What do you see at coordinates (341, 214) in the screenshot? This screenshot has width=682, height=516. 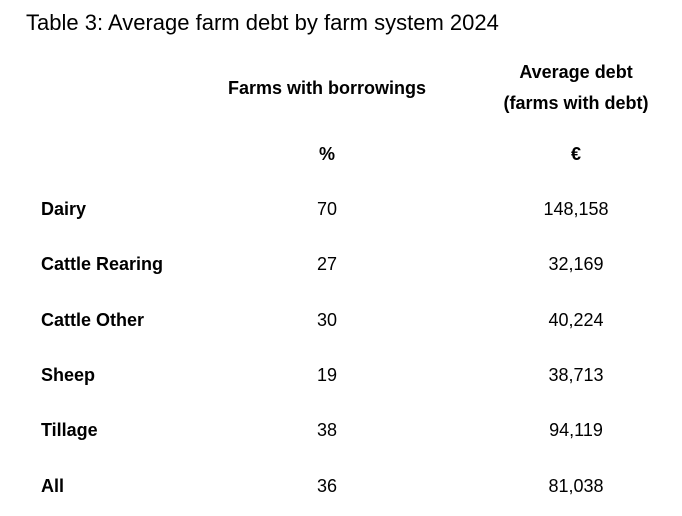 I see `table-row: Dairy 70 148,158` at bounding box center [341, 214].